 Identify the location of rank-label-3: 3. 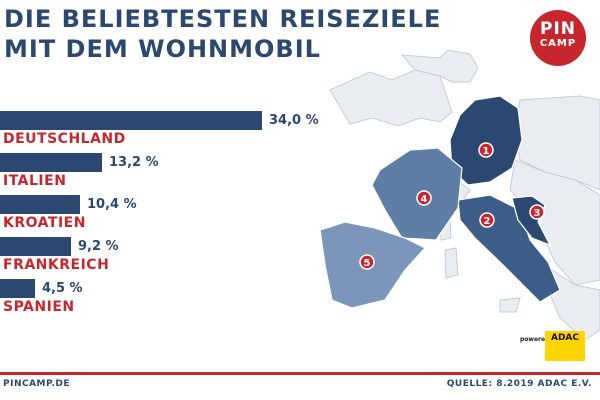
(537, 213).